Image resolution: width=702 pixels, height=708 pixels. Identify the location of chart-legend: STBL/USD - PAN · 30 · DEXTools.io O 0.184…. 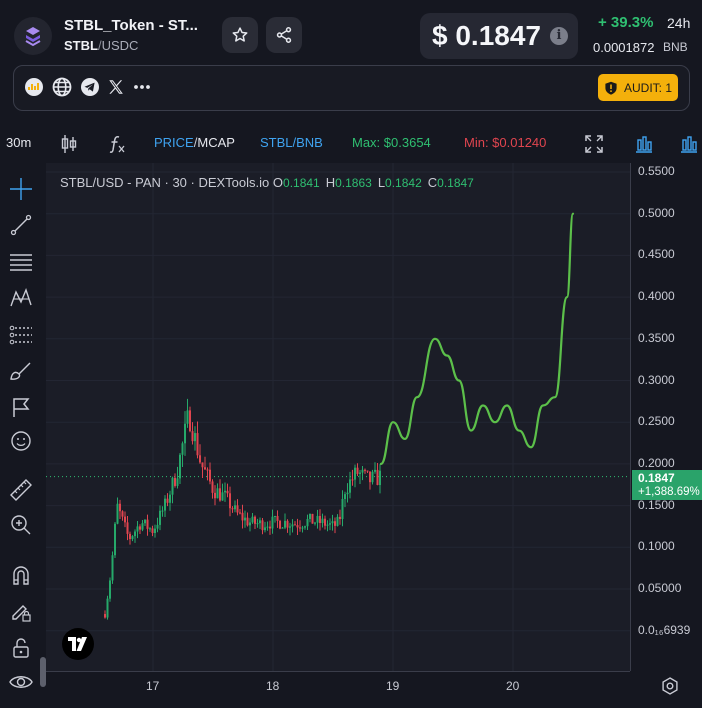
(270, 182).